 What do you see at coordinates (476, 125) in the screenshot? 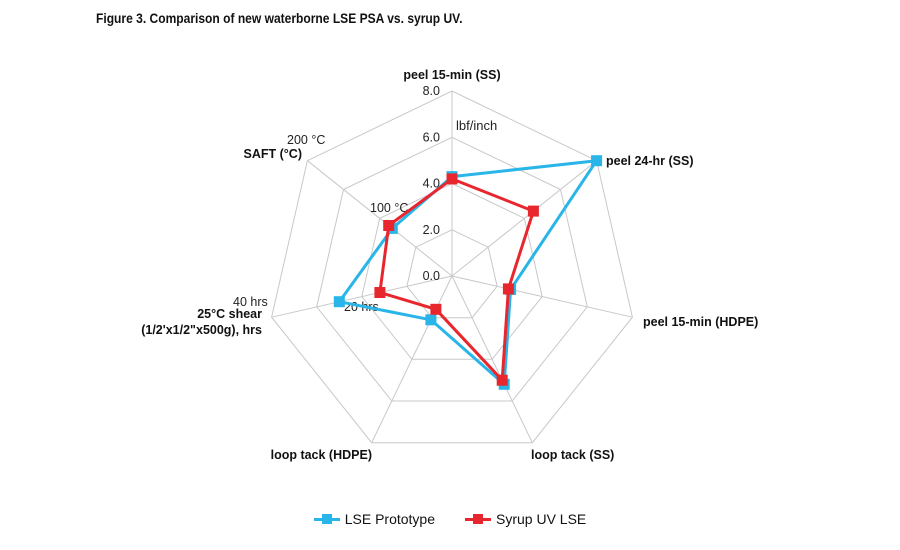
I see `unit-label: lbf/inch` at bounding box center [476, 125].